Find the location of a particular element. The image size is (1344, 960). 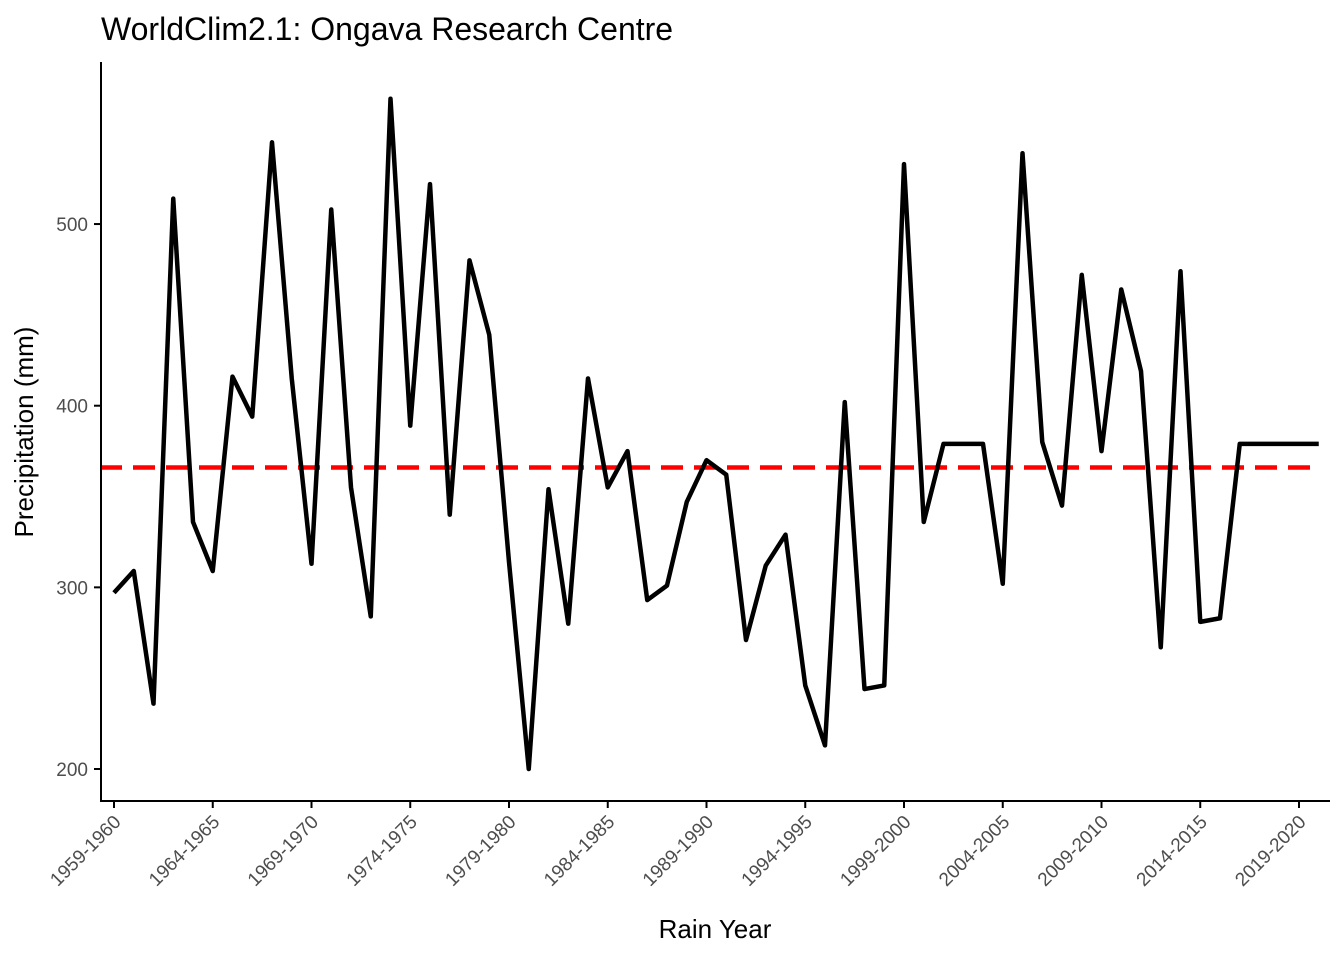

y-tick-label: 400 is located at coordinates (72, 407).